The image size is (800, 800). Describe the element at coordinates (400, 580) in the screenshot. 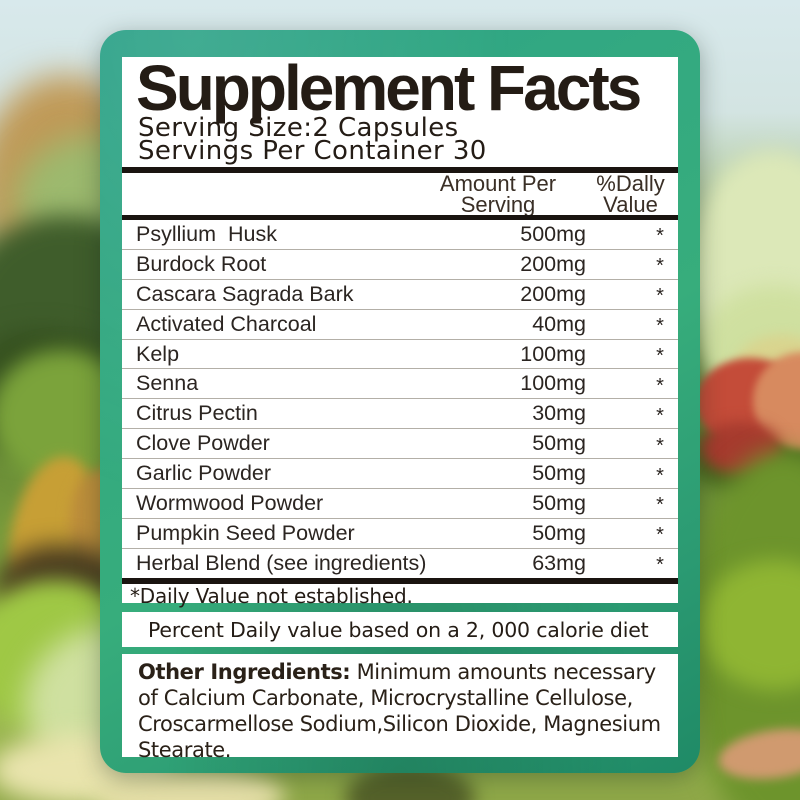

I see `divider-bar-bottom` at that location.